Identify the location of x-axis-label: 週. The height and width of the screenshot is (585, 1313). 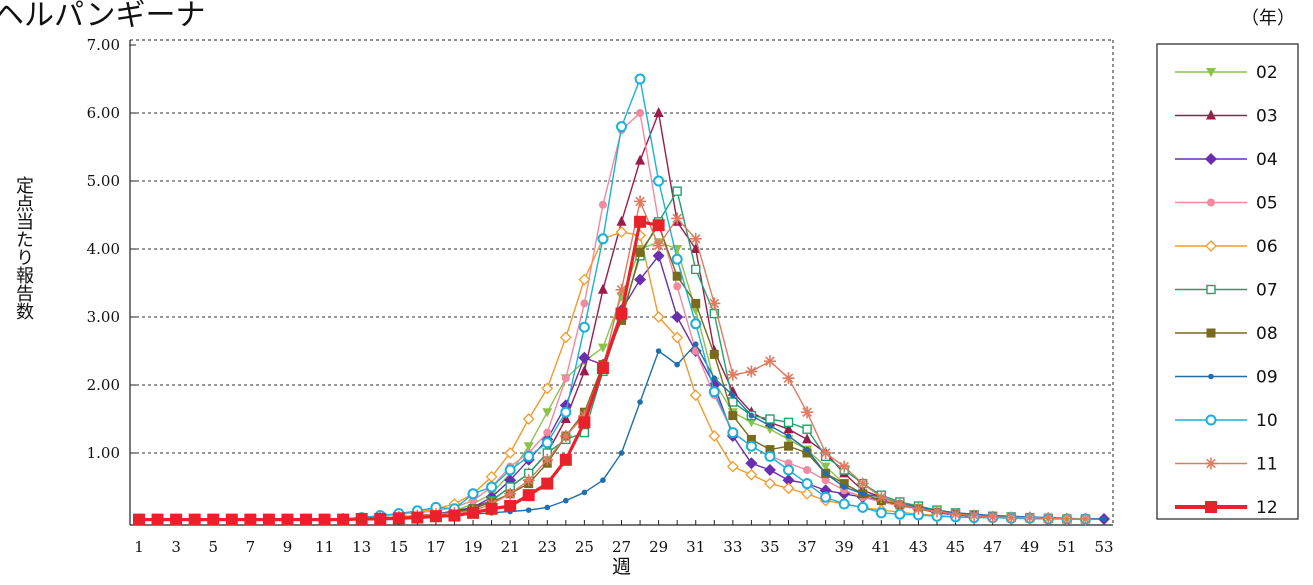
(622, 567).